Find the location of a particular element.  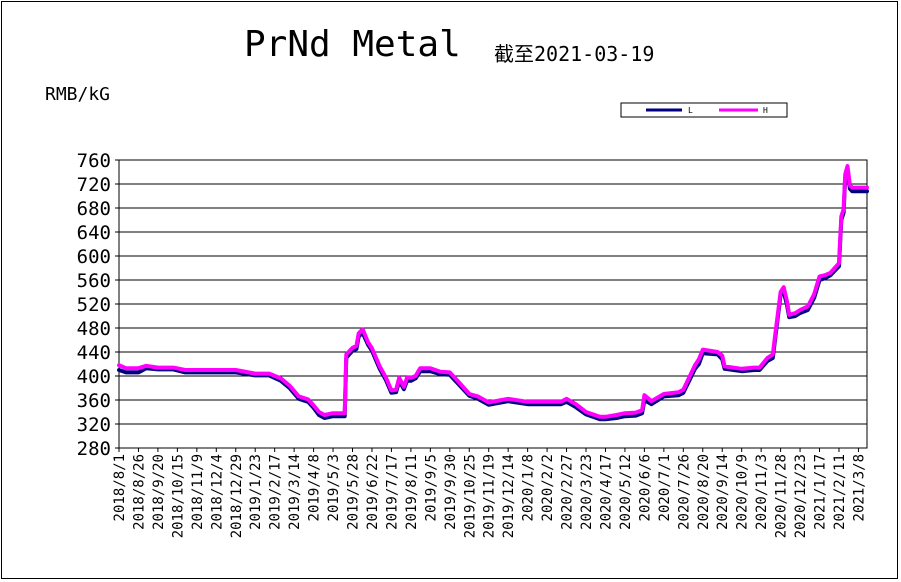

x-tick-label: 2019/4/8 is located at coordinates (315, 487).